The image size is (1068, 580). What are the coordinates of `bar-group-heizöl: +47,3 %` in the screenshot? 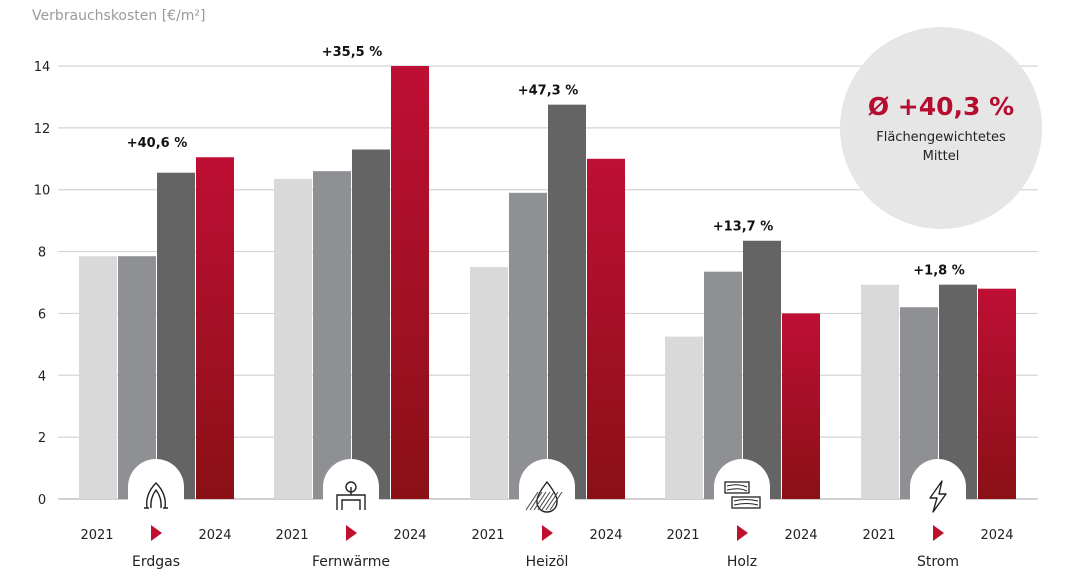 It's located at (547, 298).